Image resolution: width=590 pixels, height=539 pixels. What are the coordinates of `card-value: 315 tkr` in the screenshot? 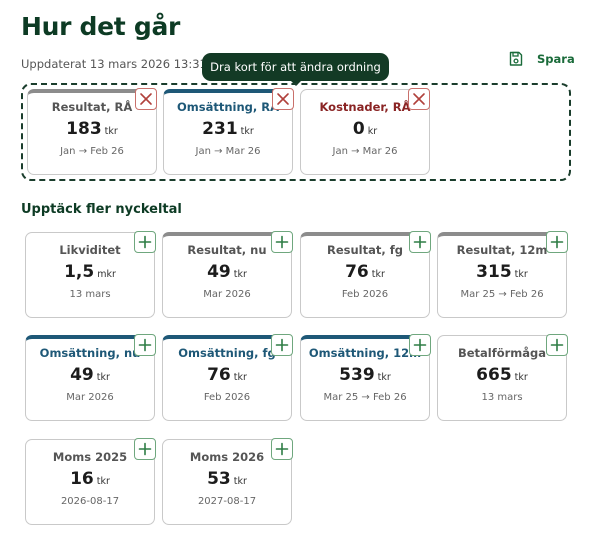 It's located at (502, 272).